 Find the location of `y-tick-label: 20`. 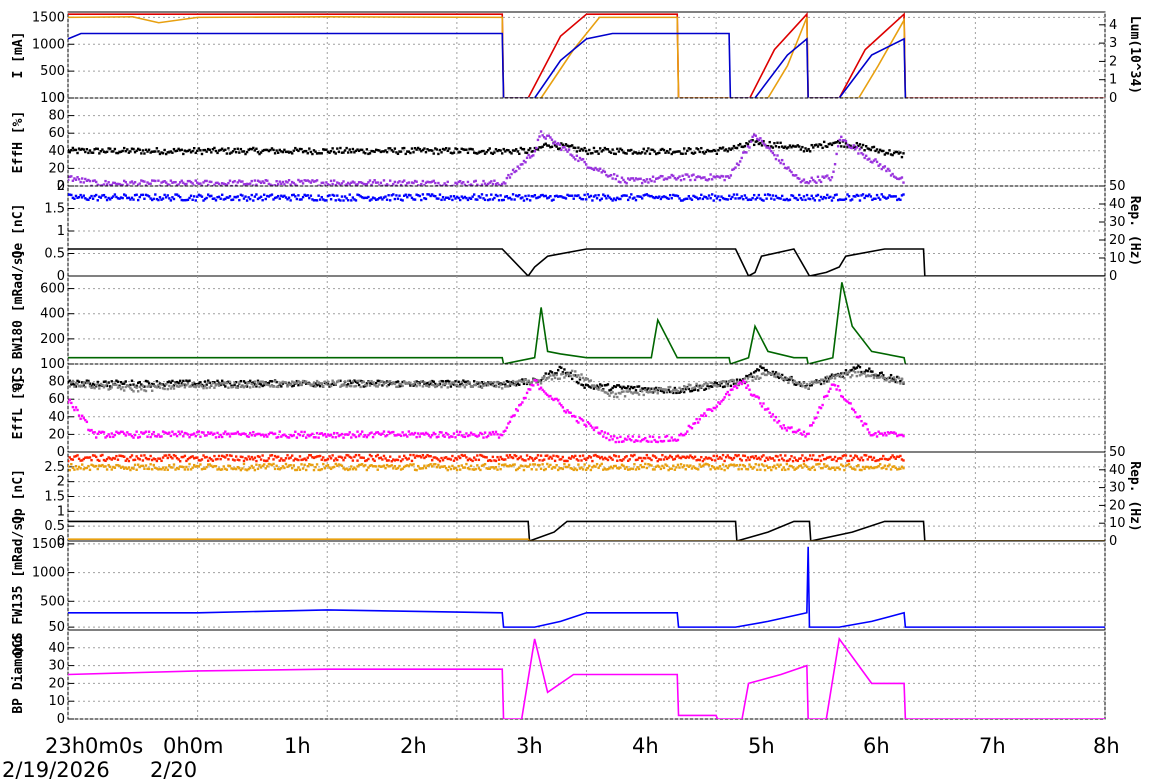

y-tick-label: 20 is located at coordinates (56, 168).